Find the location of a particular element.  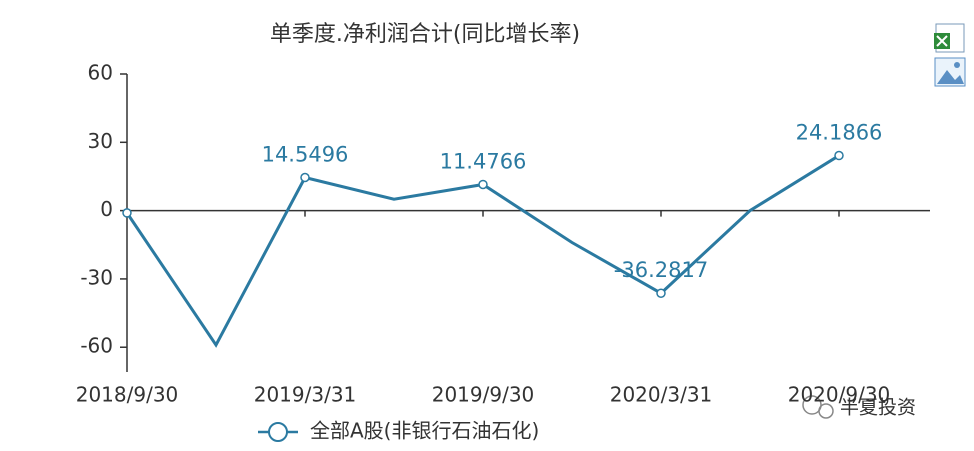

x-tick-label: 2018/9/30 is located at coordinates (127, 395).